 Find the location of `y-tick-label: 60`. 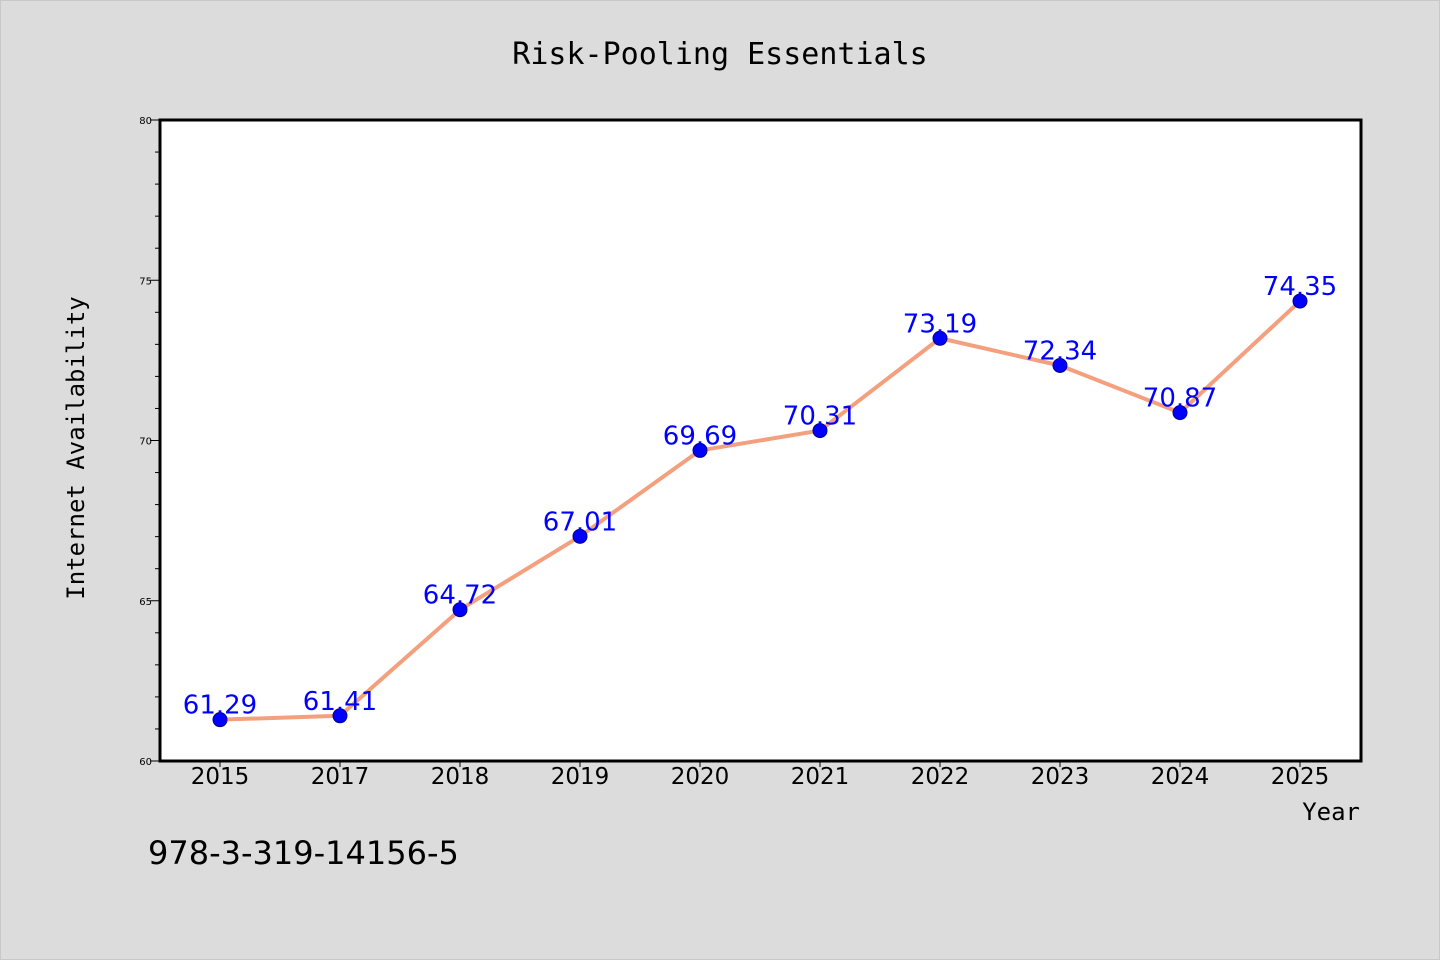

y-tick-label: 60 is located at coordinates (145, 762).